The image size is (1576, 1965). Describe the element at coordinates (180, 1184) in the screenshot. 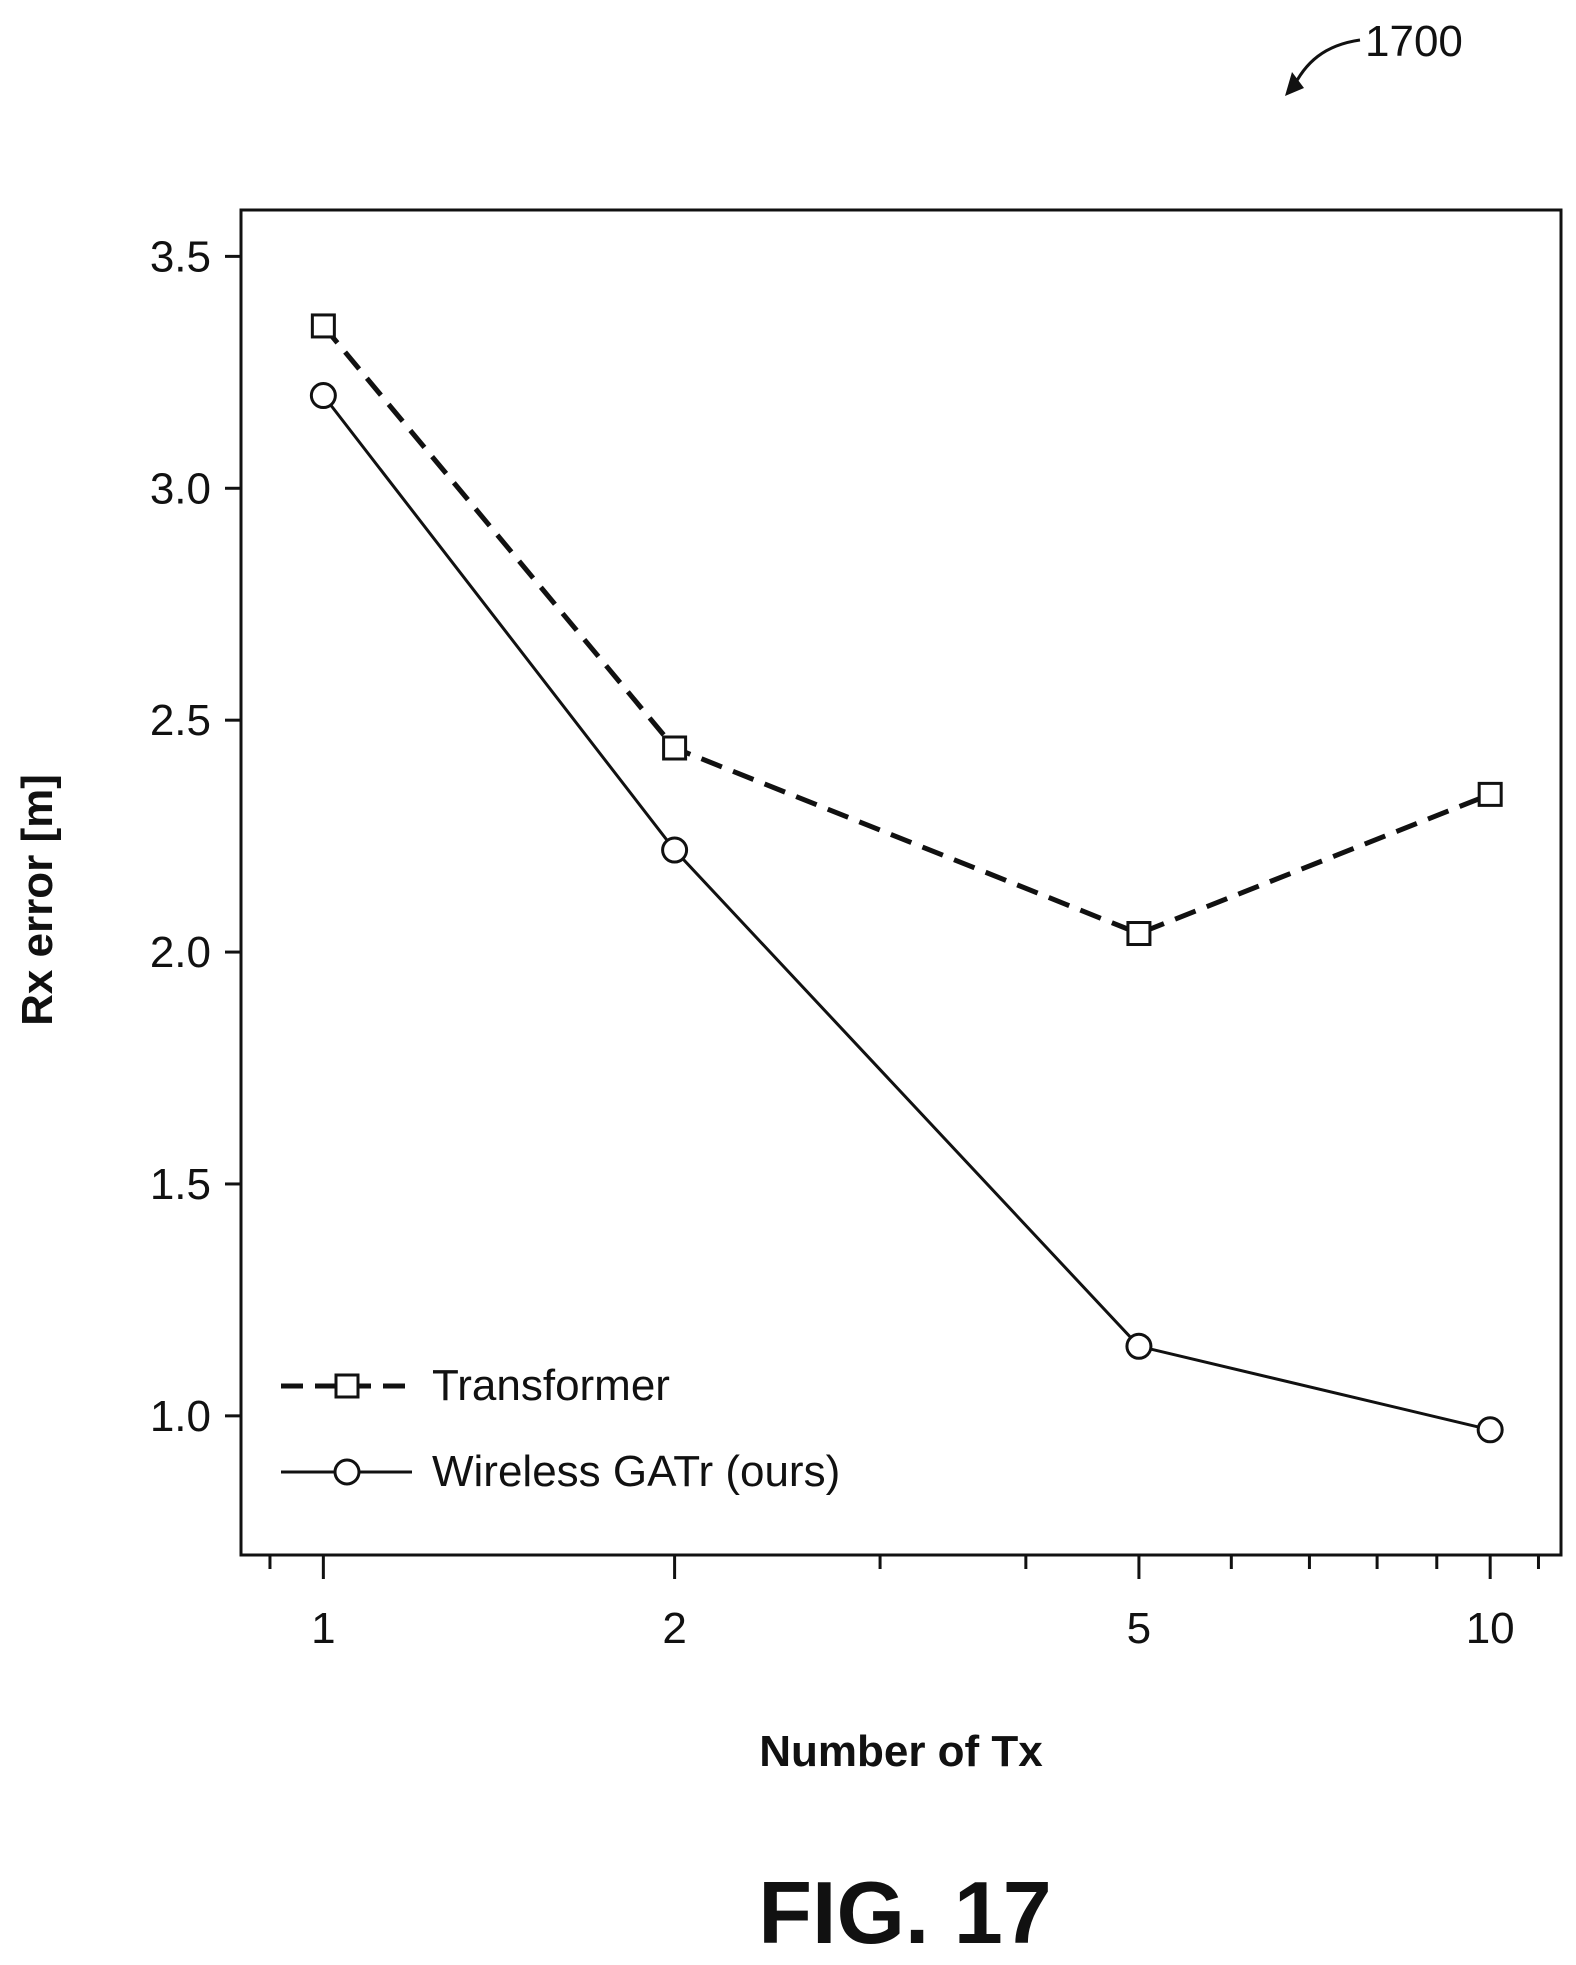

I see `y-tick-label: 1.5` at that location.